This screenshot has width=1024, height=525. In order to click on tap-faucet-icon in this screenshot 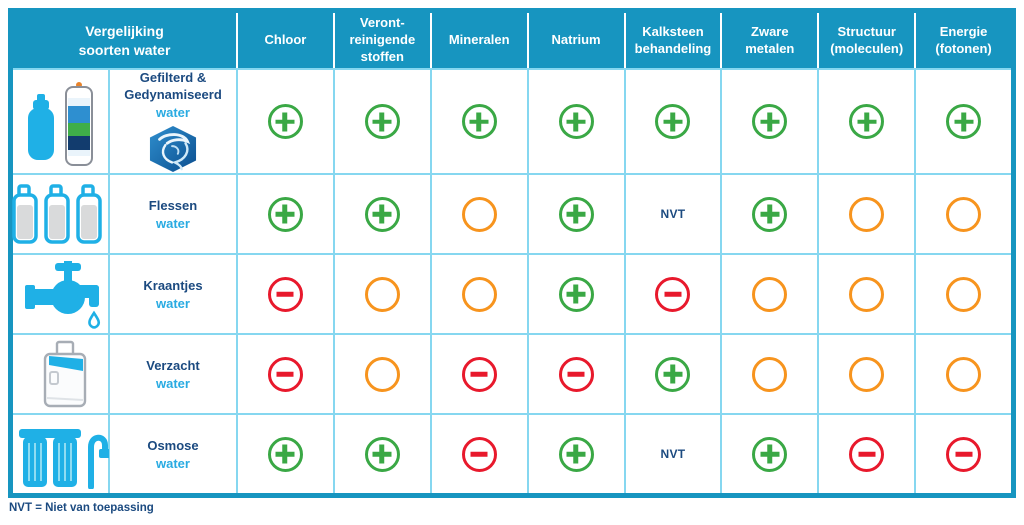, I will do `click(61, 294)`.